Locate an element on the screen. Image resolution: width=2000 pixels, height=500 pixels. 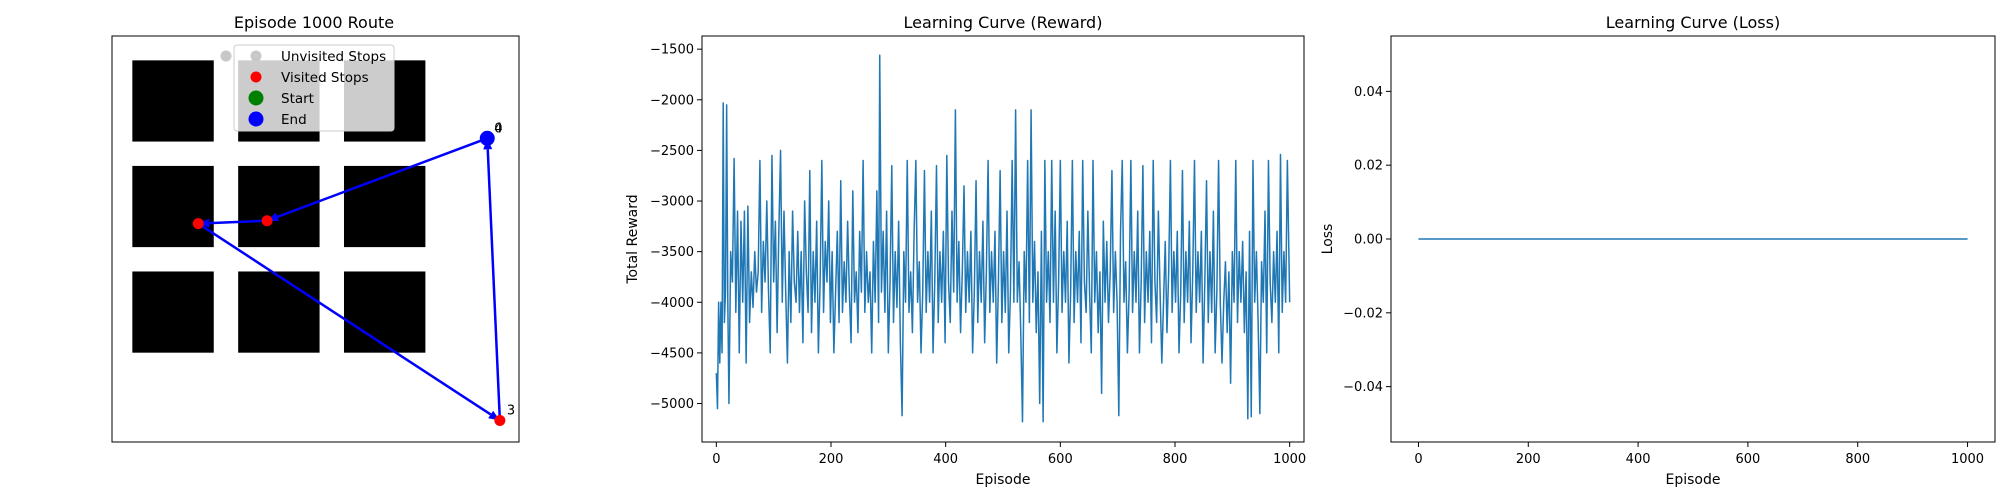
y-tick-label: −4000 is located at coordinates (672, 303).